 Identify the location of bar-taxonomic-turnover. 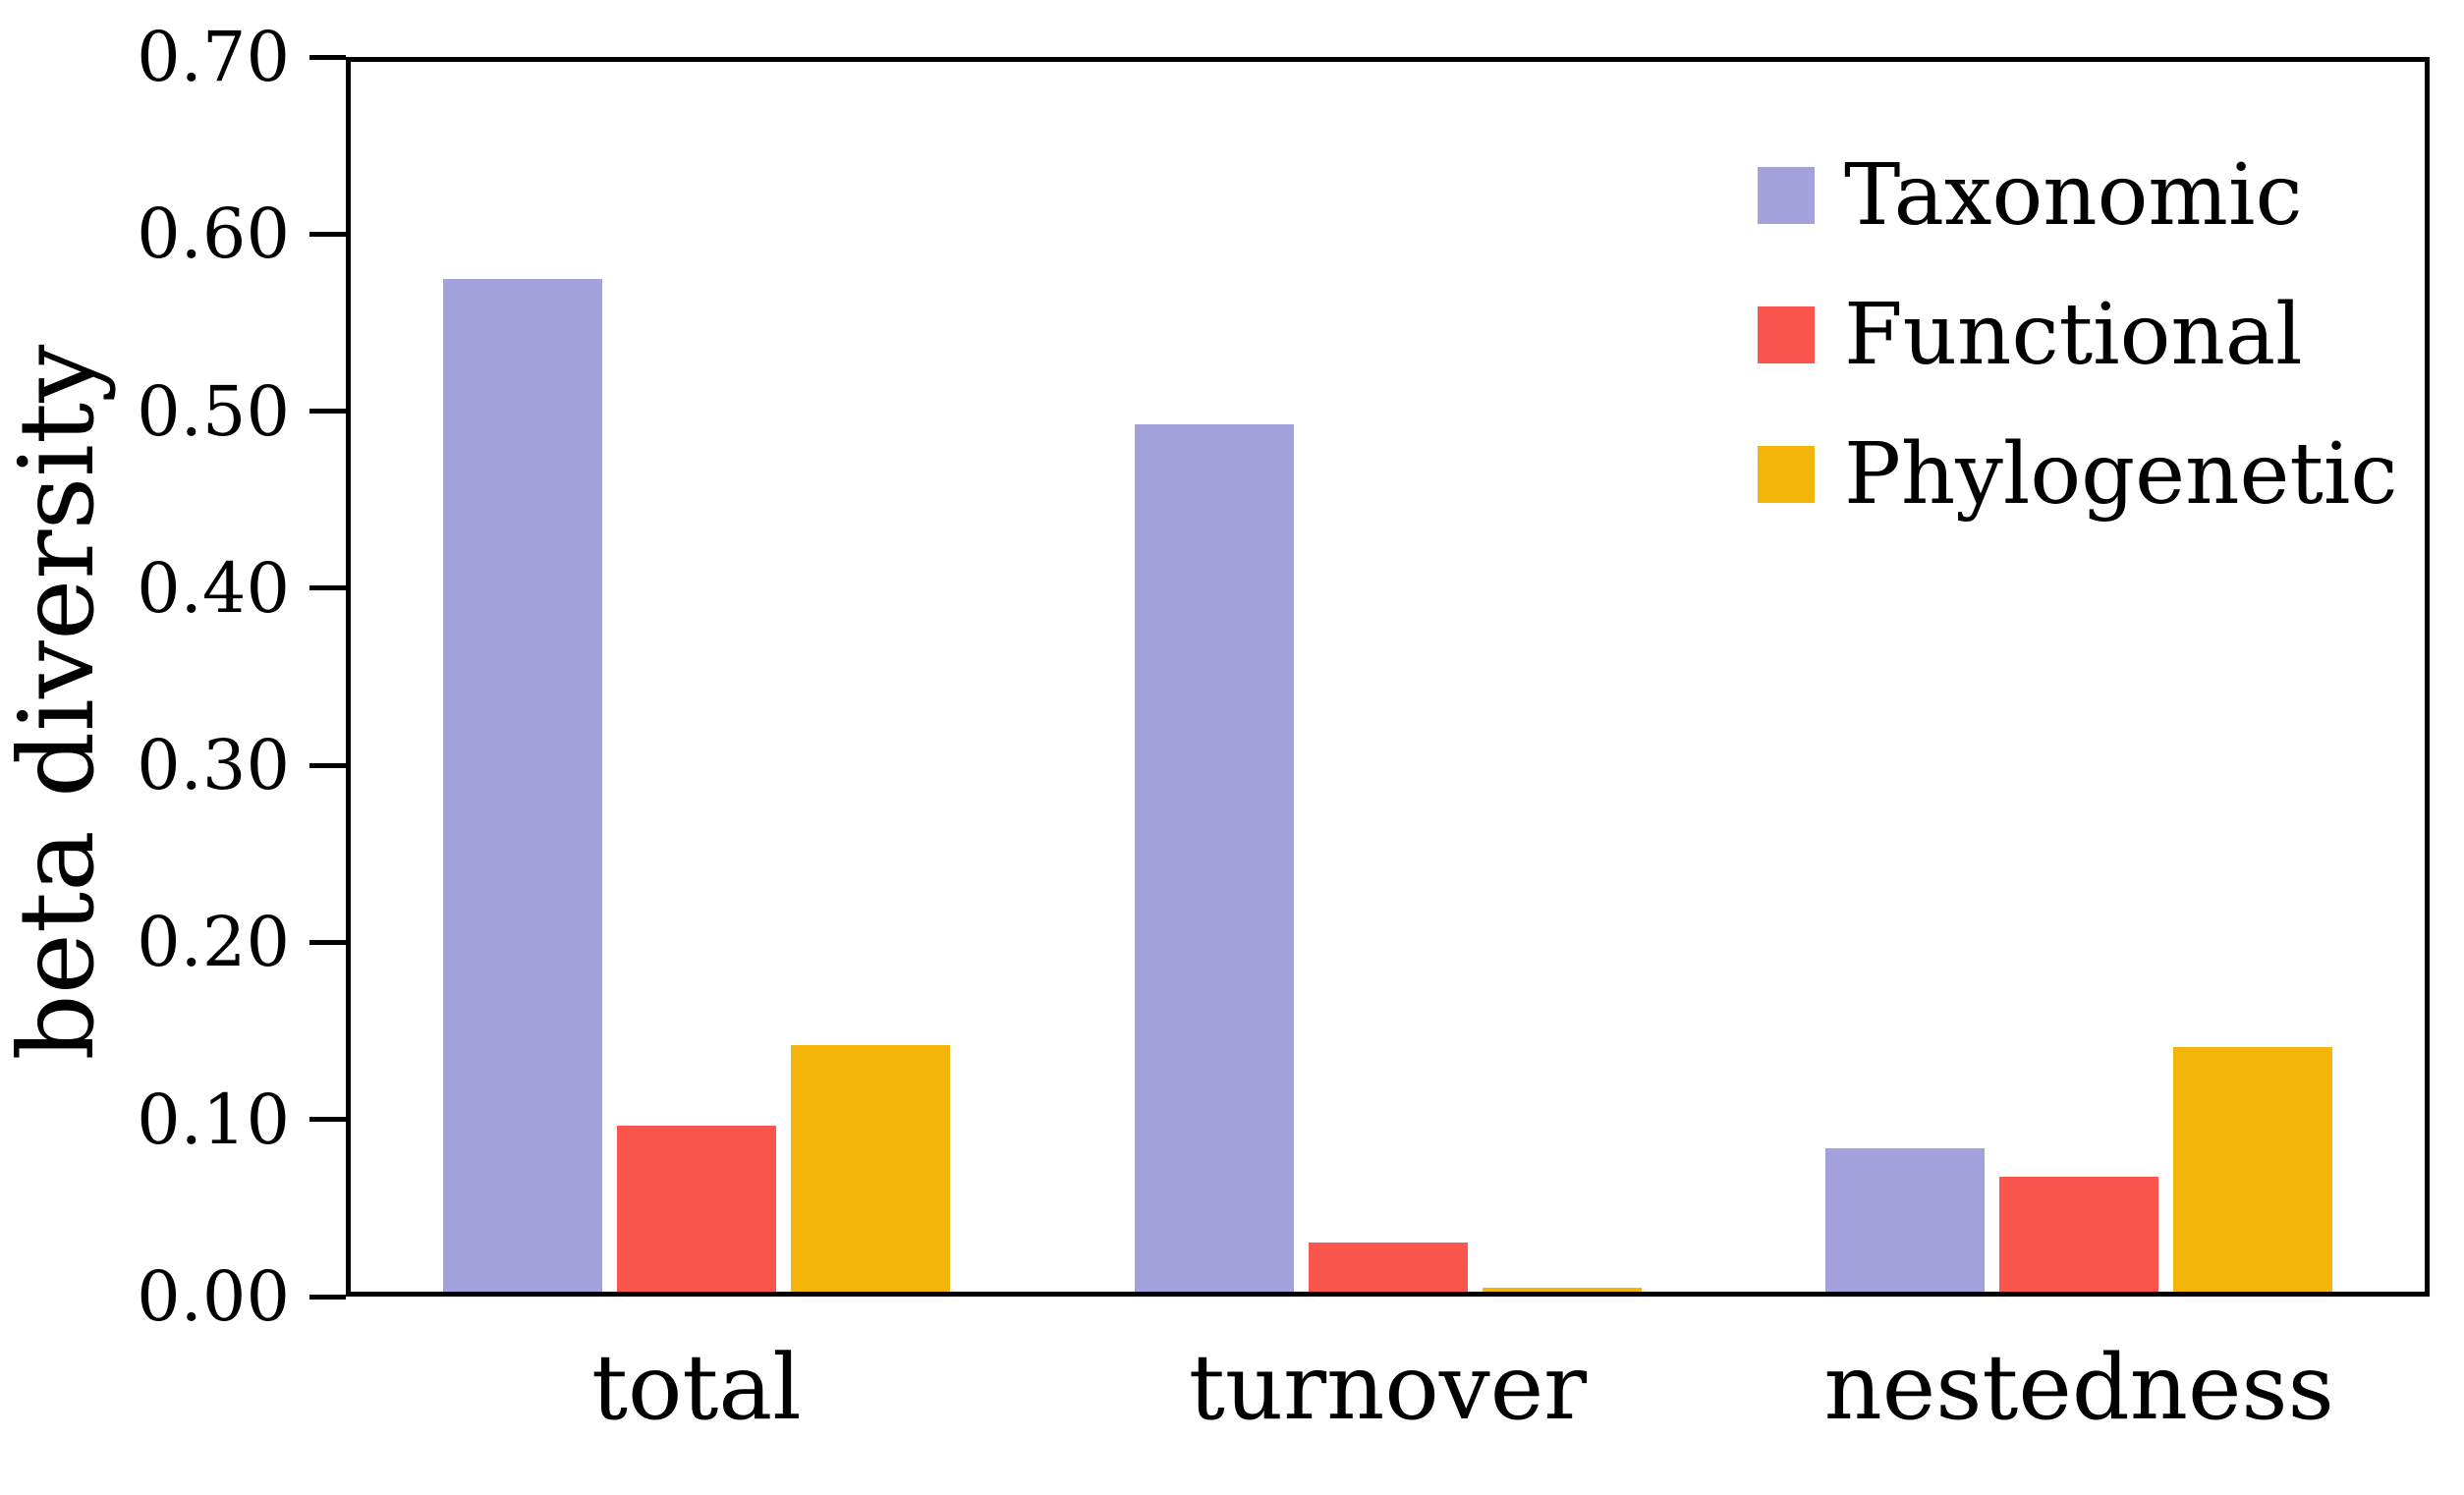
(1214, 857).